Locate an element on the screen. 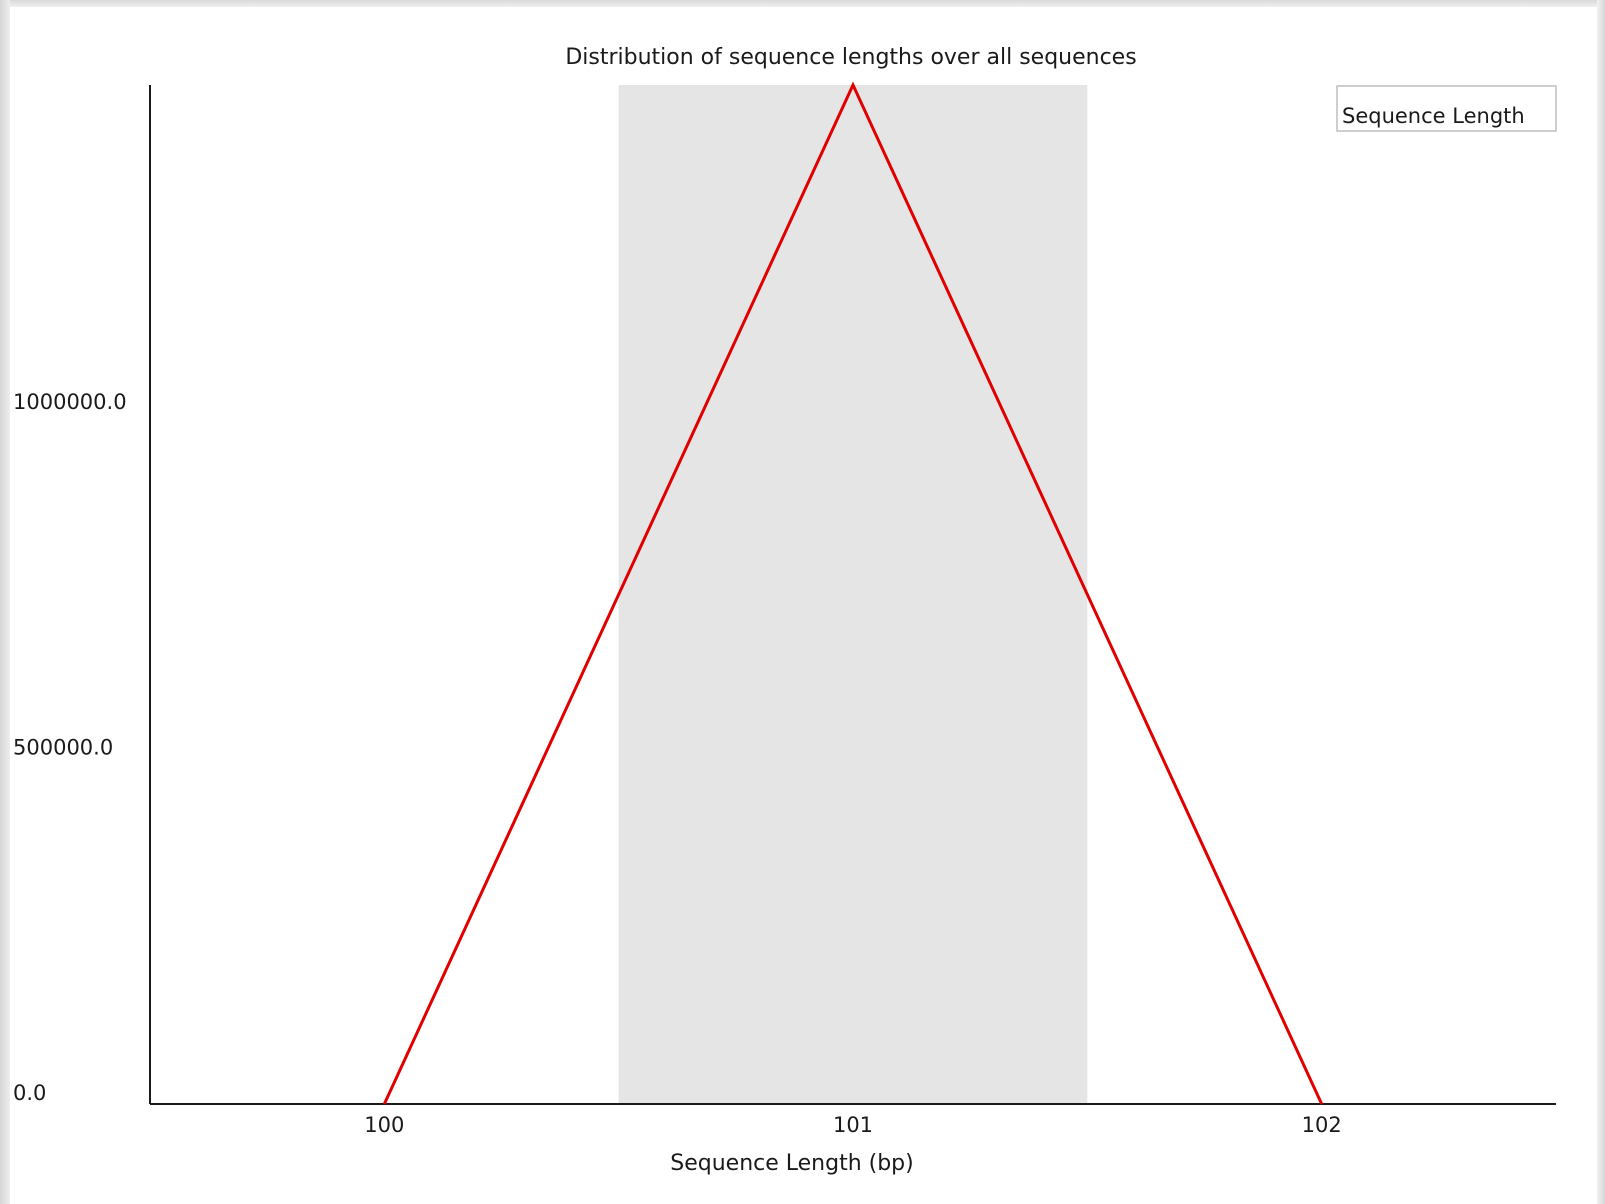  window-edge-right is located at coordinates (1601, 602).